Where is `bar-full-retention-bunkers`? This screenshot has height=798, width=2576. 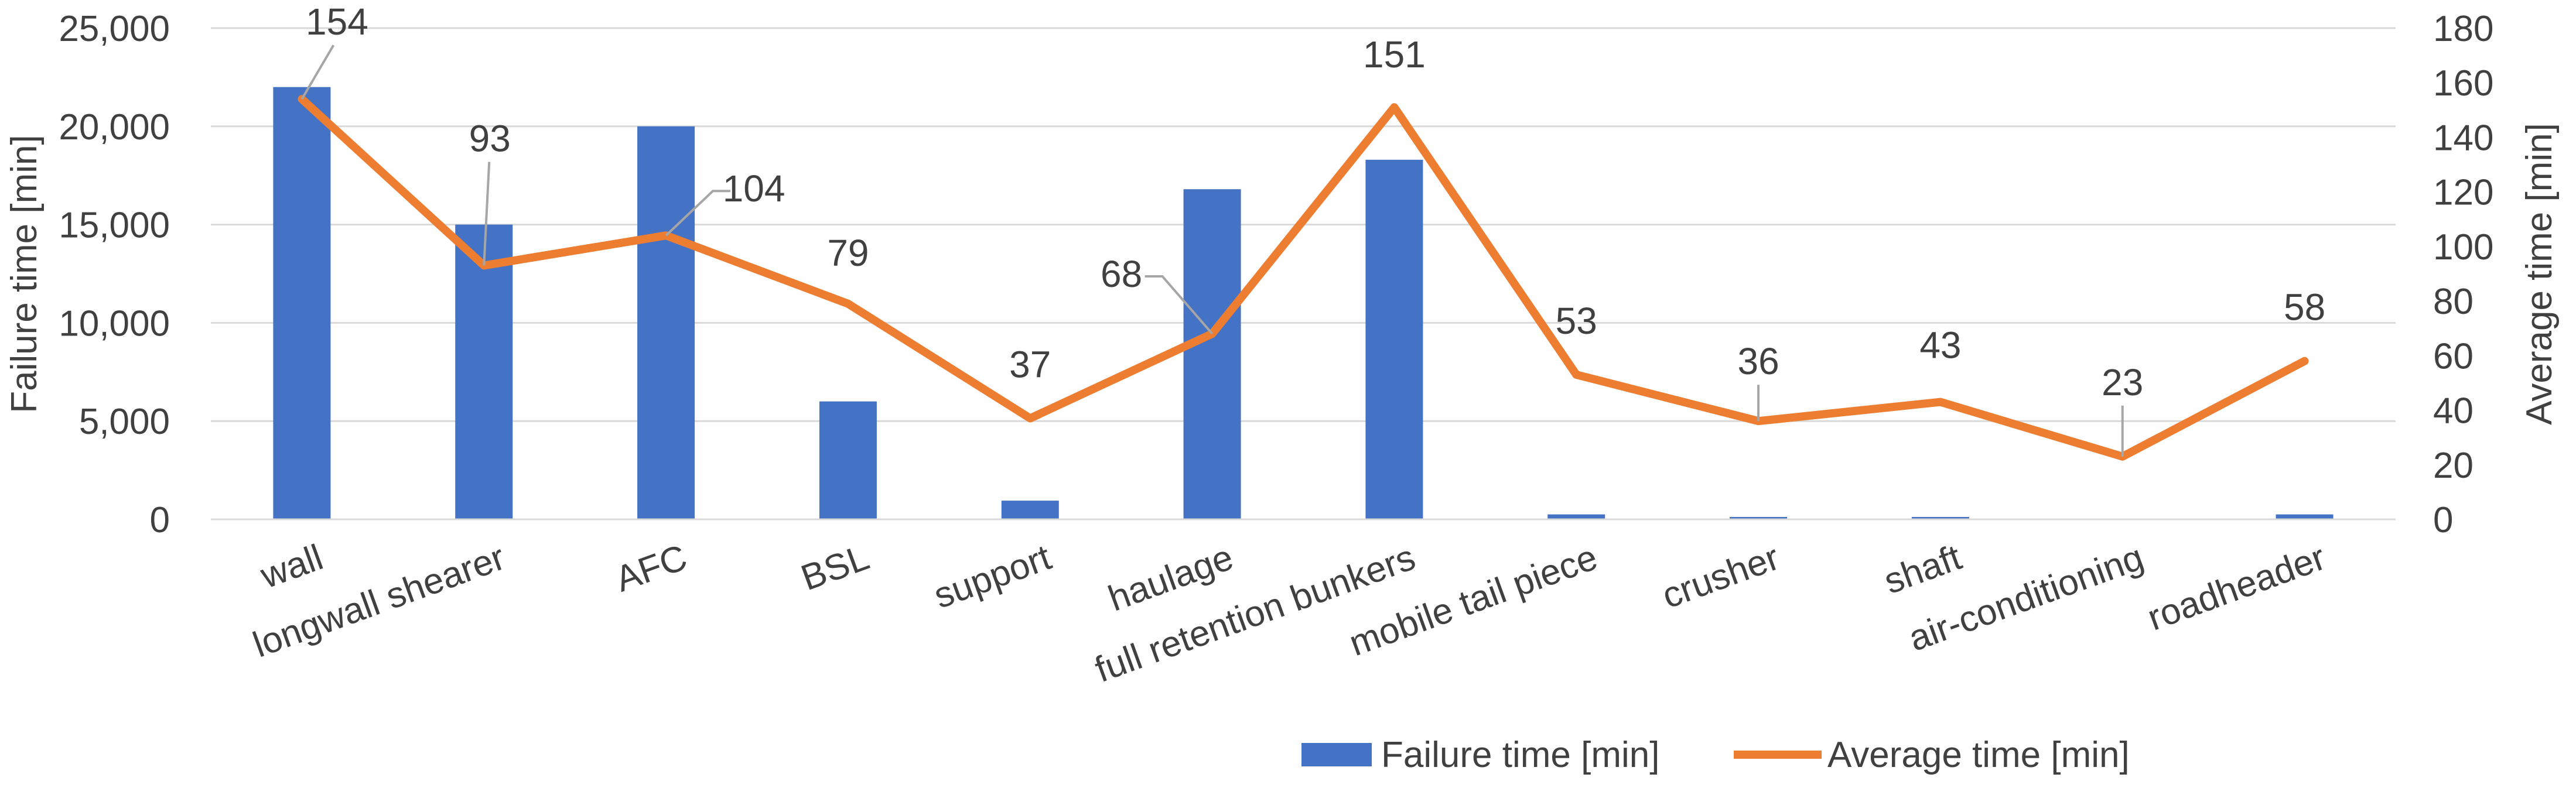
bar-full-retention-bunkers is located at coordinates (1394, 339).